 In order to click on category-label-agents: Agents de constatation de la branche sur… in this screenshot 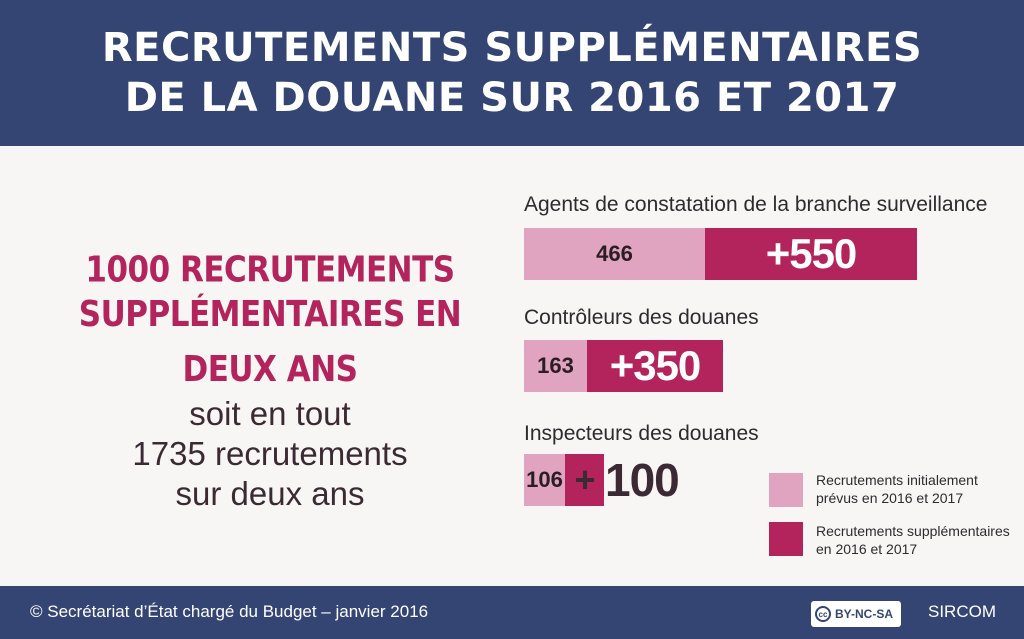, I will do `click(756, 204)`.